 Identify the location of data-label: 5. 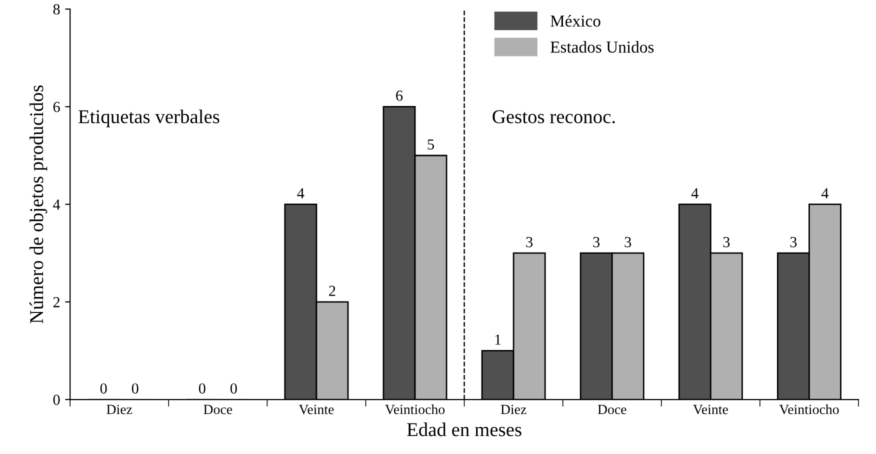
(431, 144).